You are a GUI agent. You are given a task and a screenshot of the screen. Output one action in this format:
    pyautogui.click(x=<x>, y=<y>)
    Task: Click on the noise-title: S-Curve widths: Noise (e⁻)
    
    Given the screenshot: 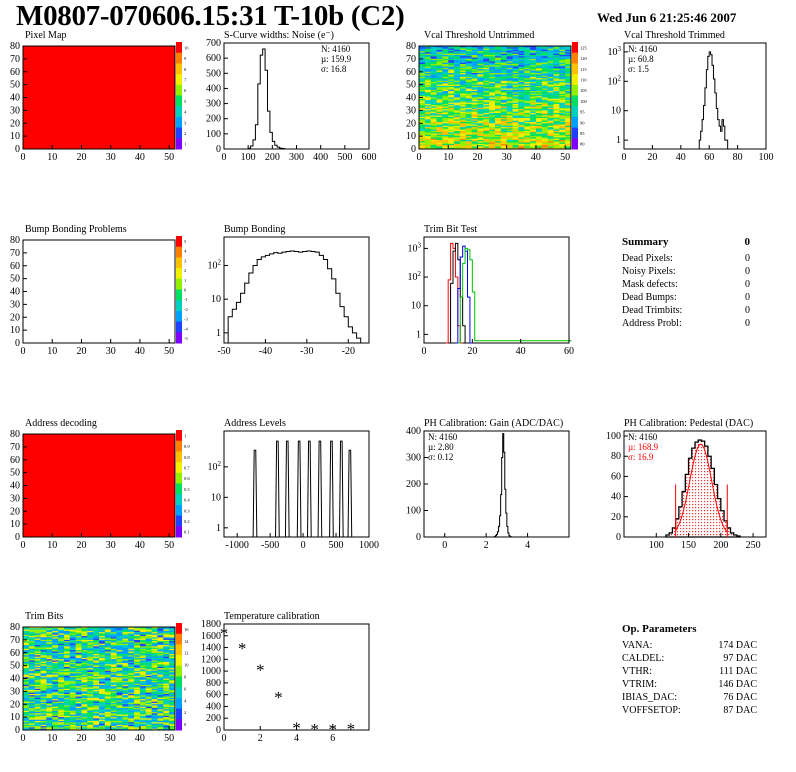 What is the action you would take?
    pyautogui.click(x=279, y=35)
    